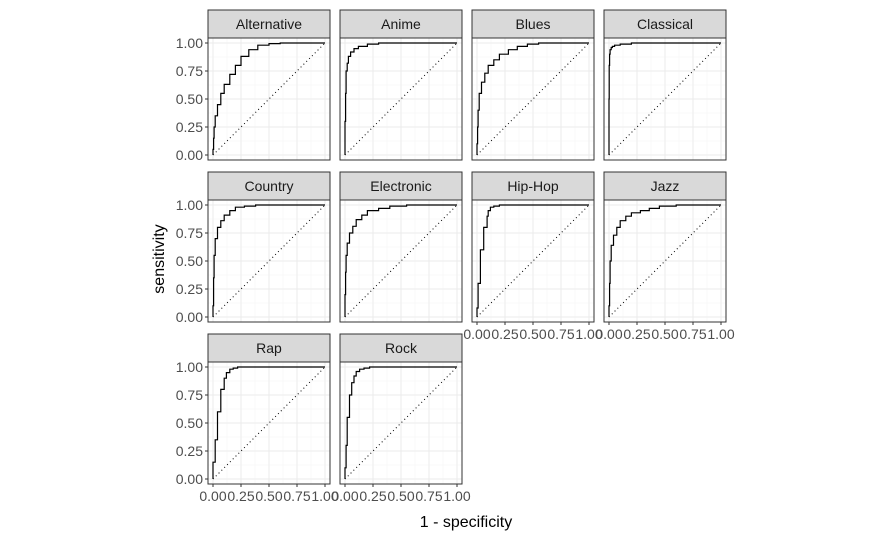 The width and height of the screenshot is (875, 540). I want to click on facet-strip-label: Rap, so click(269, 348).